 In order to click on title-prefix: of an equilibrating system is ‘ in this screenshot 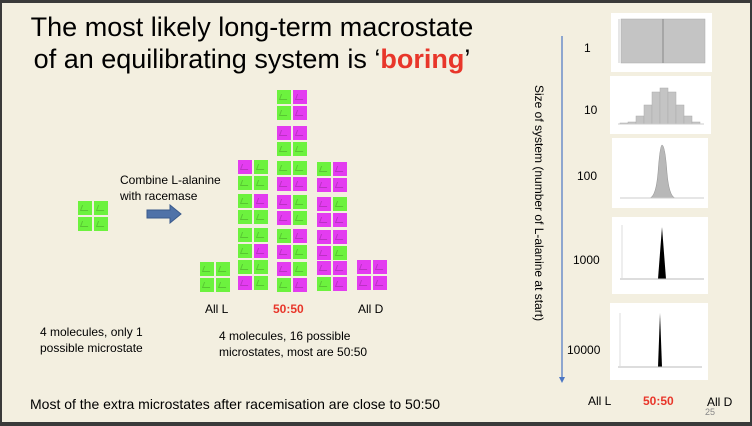, I will do `click(207, 59)`.